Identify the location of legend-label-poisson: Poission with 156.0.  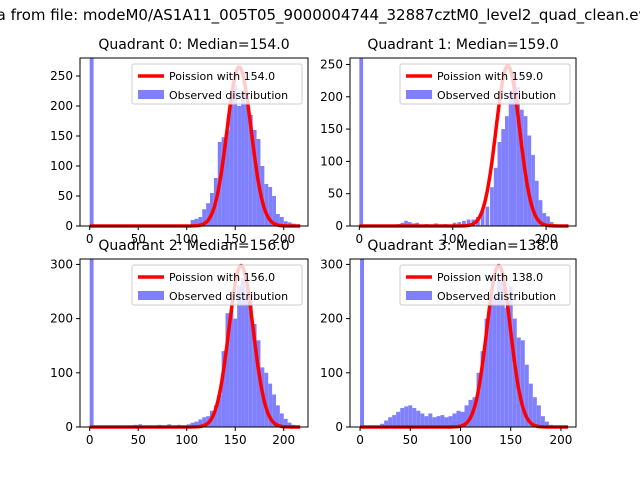
(222, 277).